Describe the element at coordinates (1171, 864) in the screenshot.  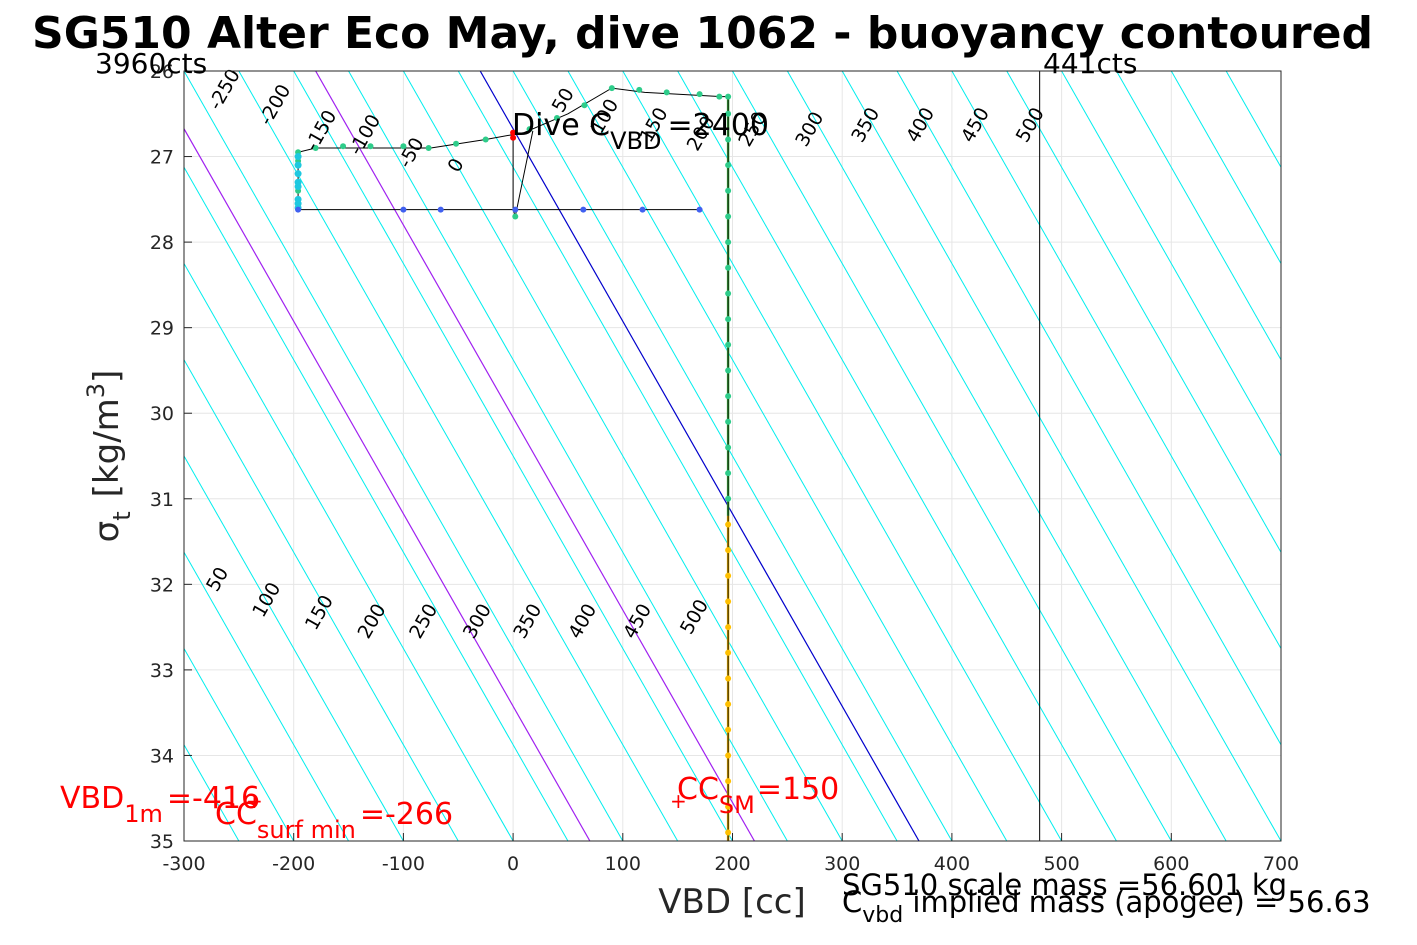
I see `x-tick-label: 600` at that location.